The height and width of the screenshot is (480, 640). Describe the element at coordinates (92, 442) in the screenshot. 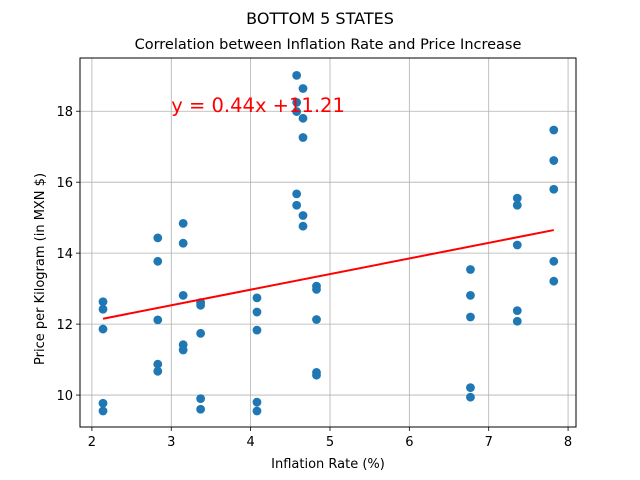

I see `x-tick-label: 2` at that location.